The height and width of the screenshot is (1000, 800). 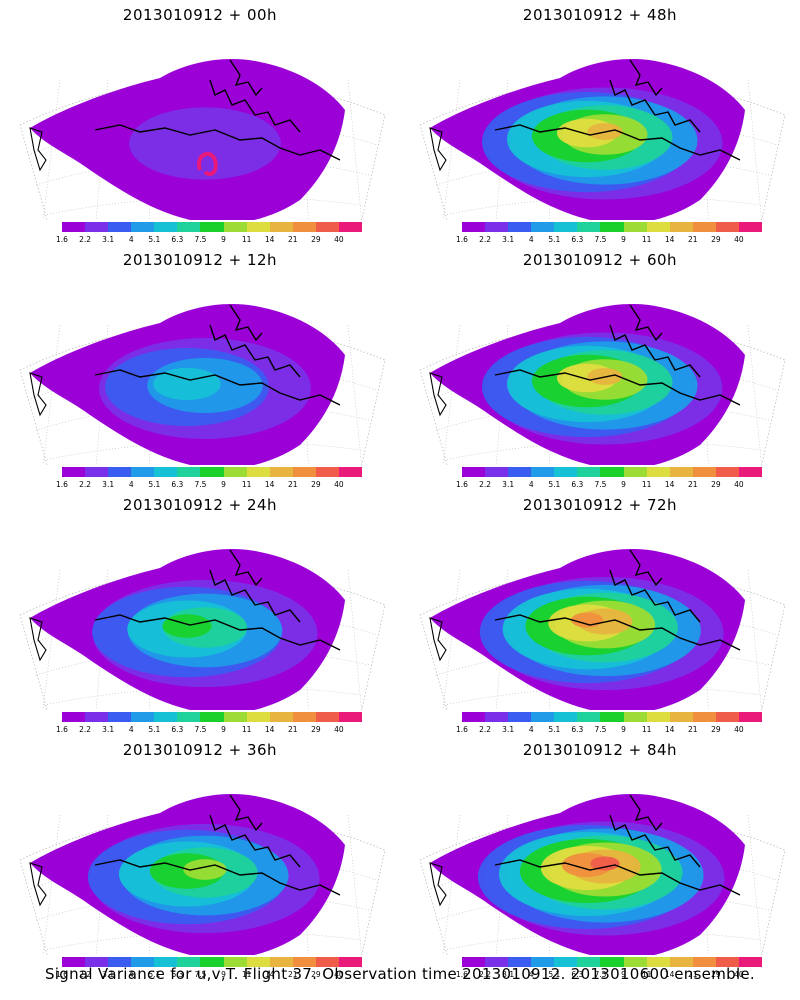 What do you see at coordinates (202, 384) in the screenshot?
I see `map-plot` at bounding box center [202, 384].